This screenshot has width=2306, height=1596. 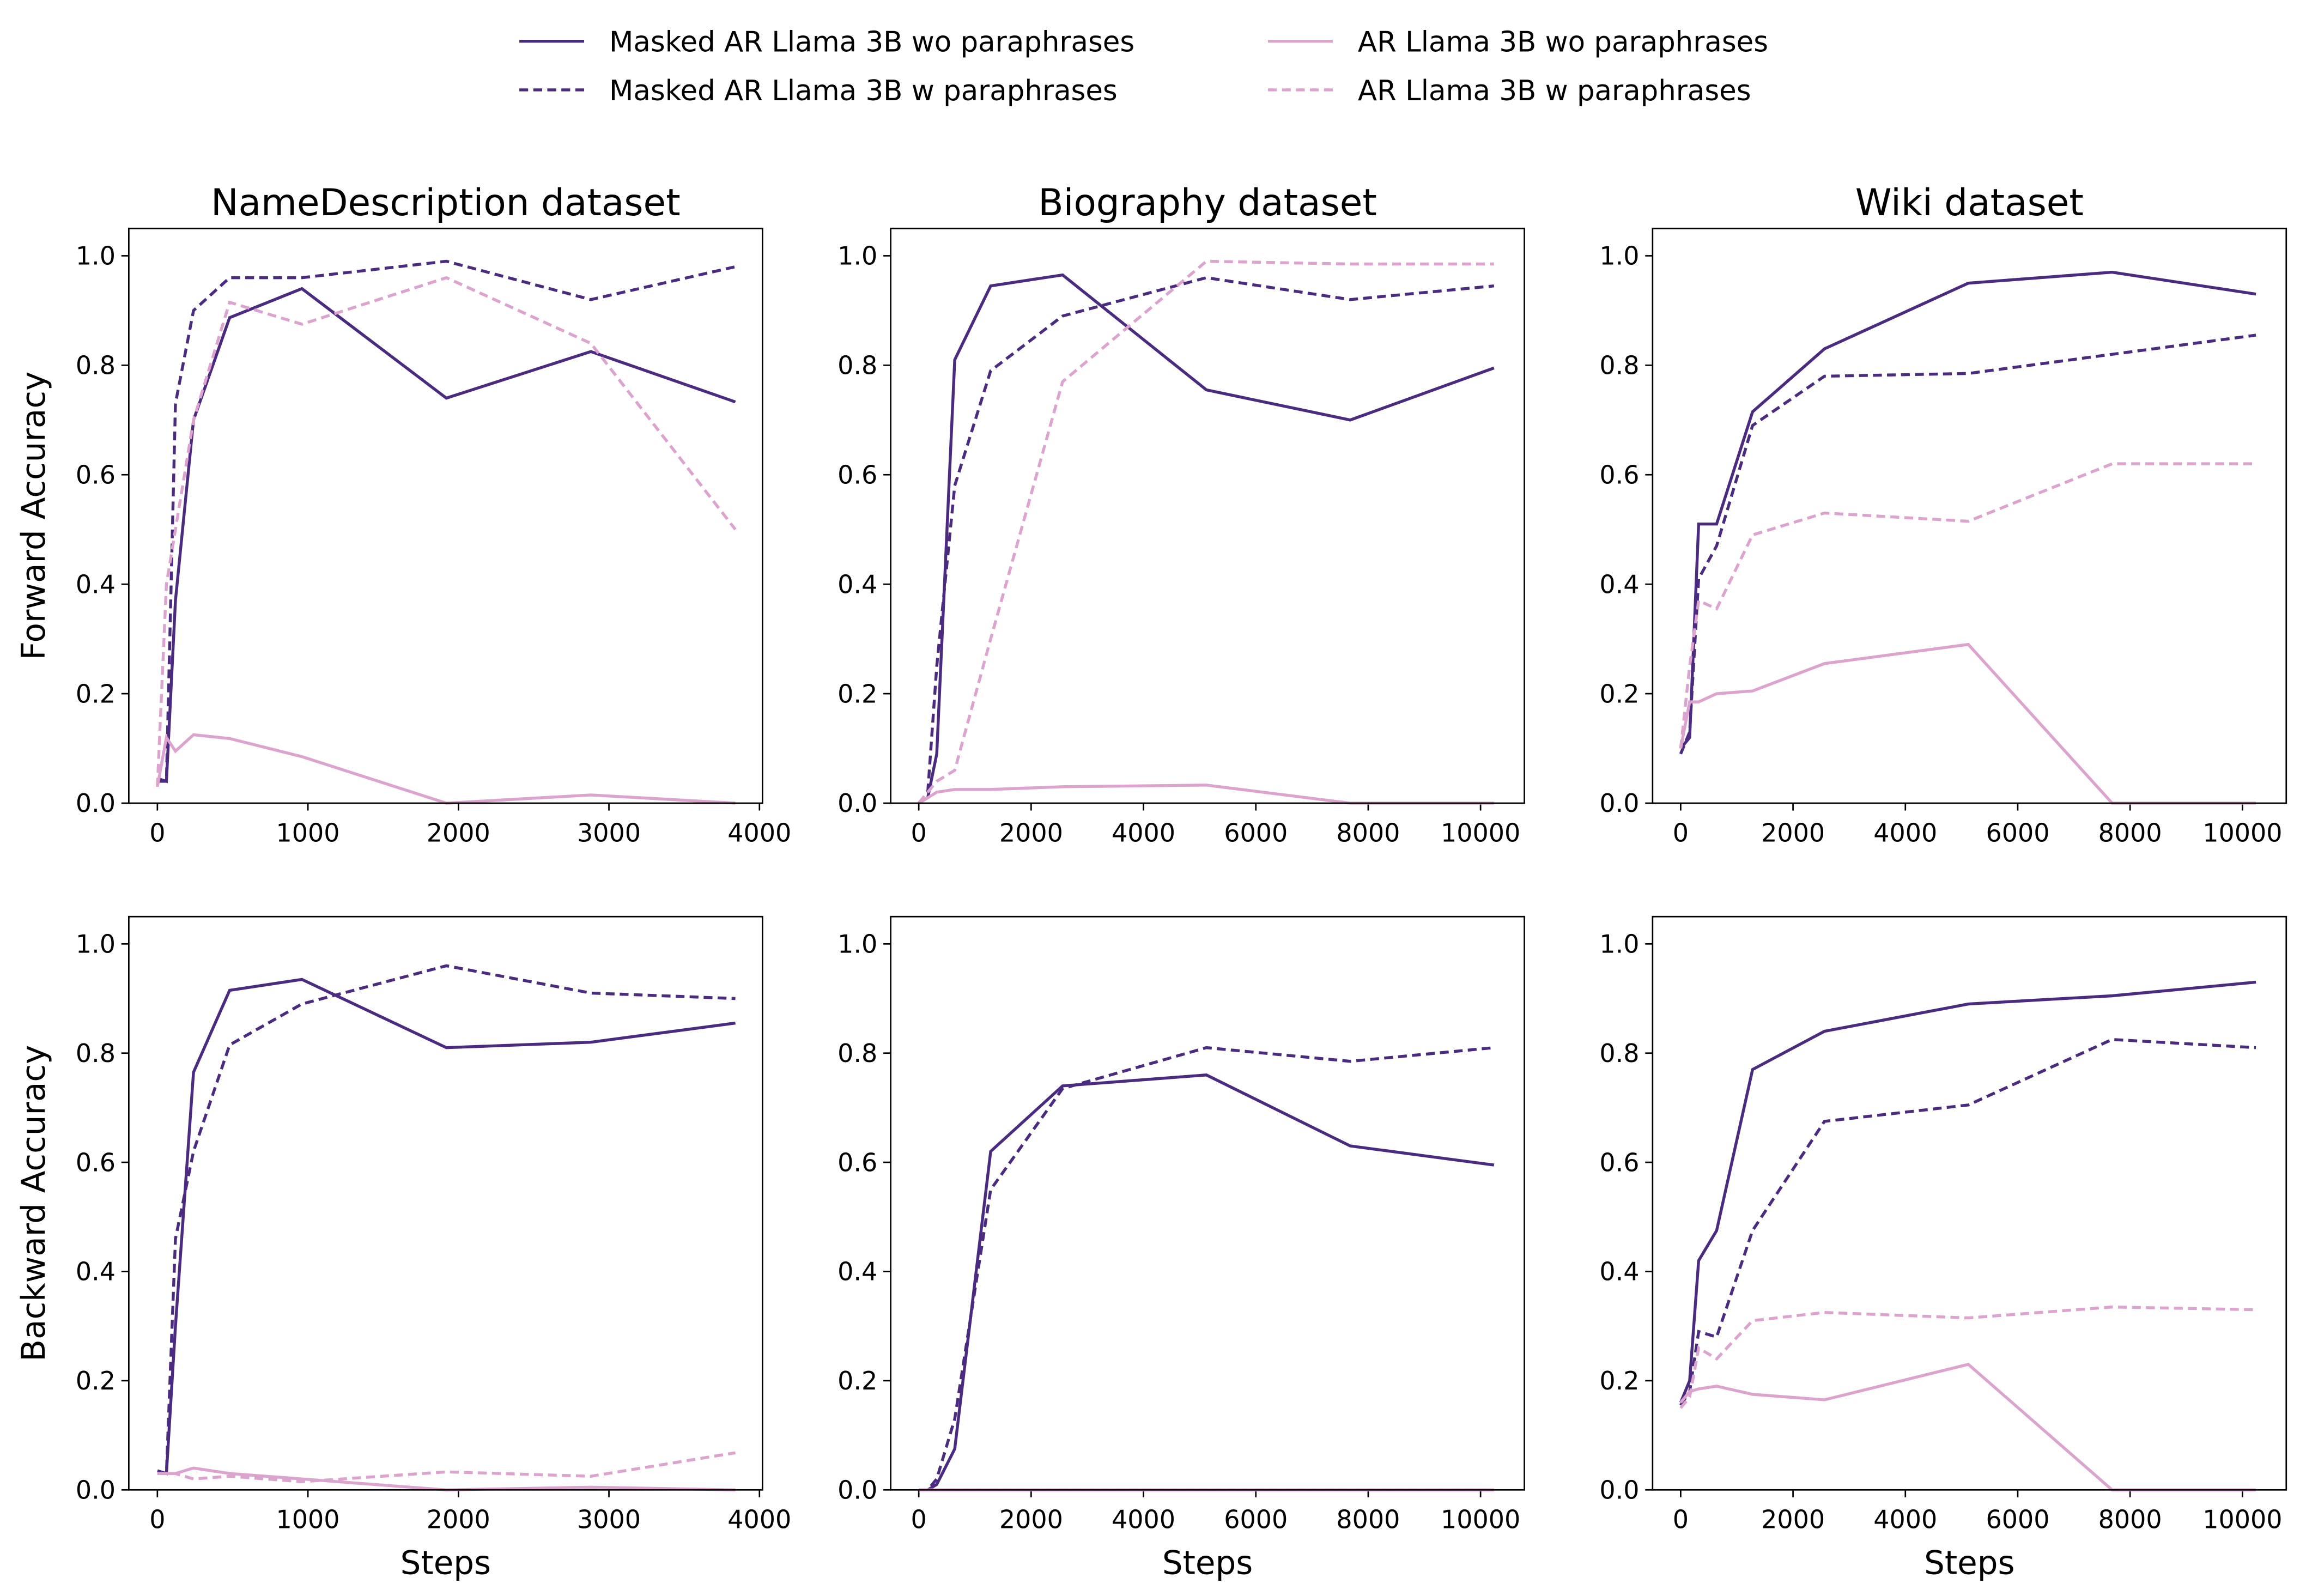 I want to click on y-axis-label: Backward Accuracy, so click(x=34, y=1203).